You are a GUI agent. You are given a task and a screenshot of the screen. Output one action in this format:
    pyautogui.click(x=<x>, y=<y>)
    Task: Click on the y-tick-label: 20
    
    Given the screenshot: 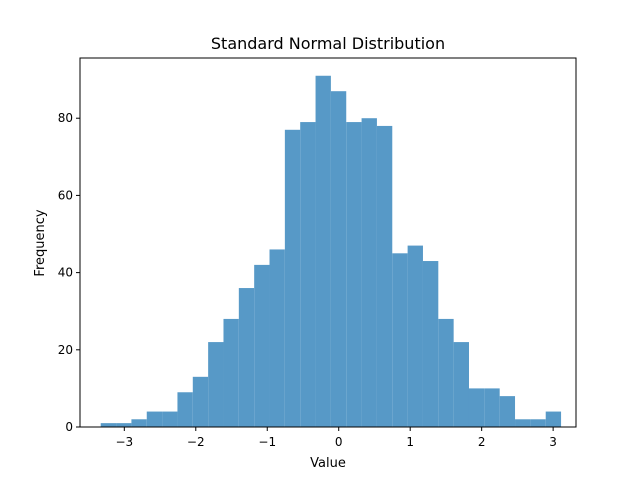 What is the action you would take?
    pyautogui.click(x=65, y=350)
    